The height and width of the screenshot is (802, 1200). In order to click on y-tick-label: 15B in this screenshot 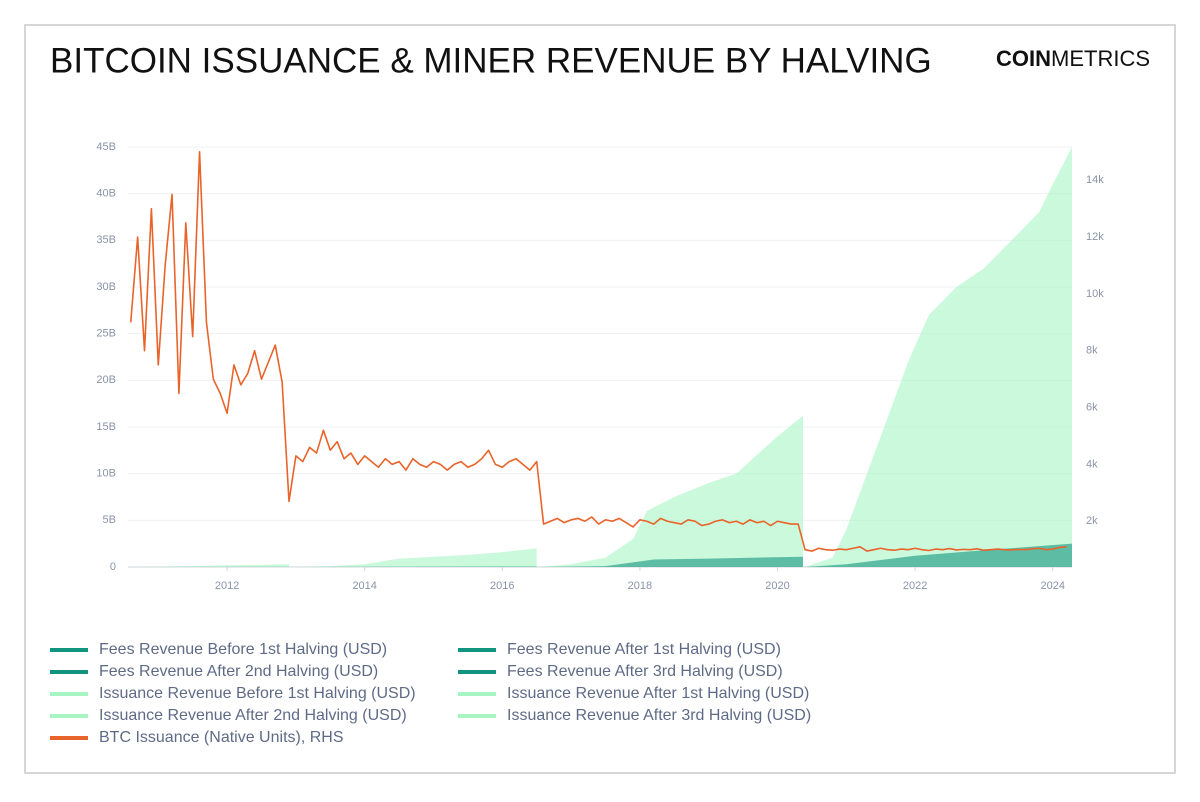, I will do `click(106, 427)`.